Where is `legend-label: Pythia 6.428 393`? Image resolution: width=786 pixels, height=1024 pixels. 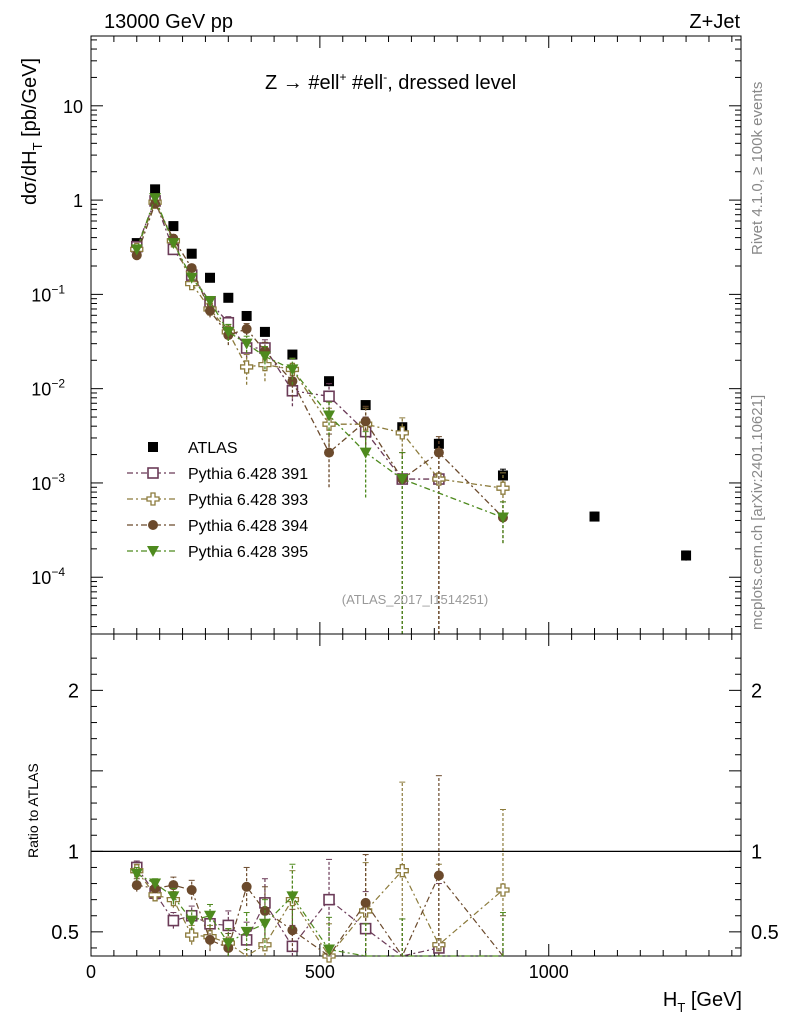 legend-label: Pythia 6.428 393 is located at coordinates (248, 500).